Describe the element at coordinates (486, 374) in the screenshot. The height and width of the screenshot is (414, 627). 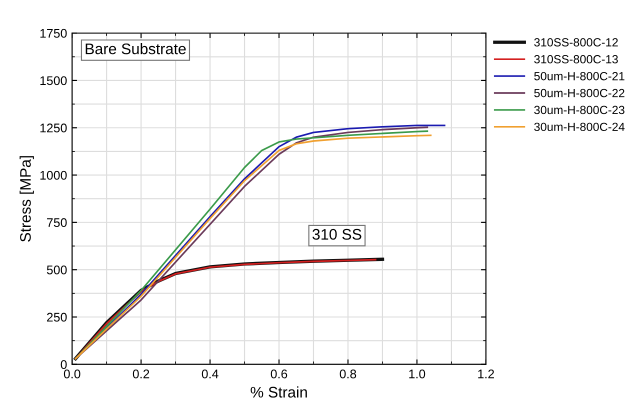
I see `x-tick-label: 1.2` at that location.